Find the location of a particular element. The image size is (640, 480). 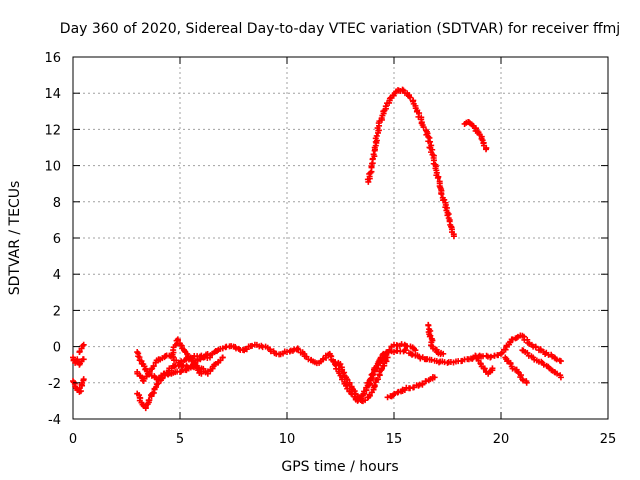

x-tick-label: 15 is located at coordinates (394, 439).